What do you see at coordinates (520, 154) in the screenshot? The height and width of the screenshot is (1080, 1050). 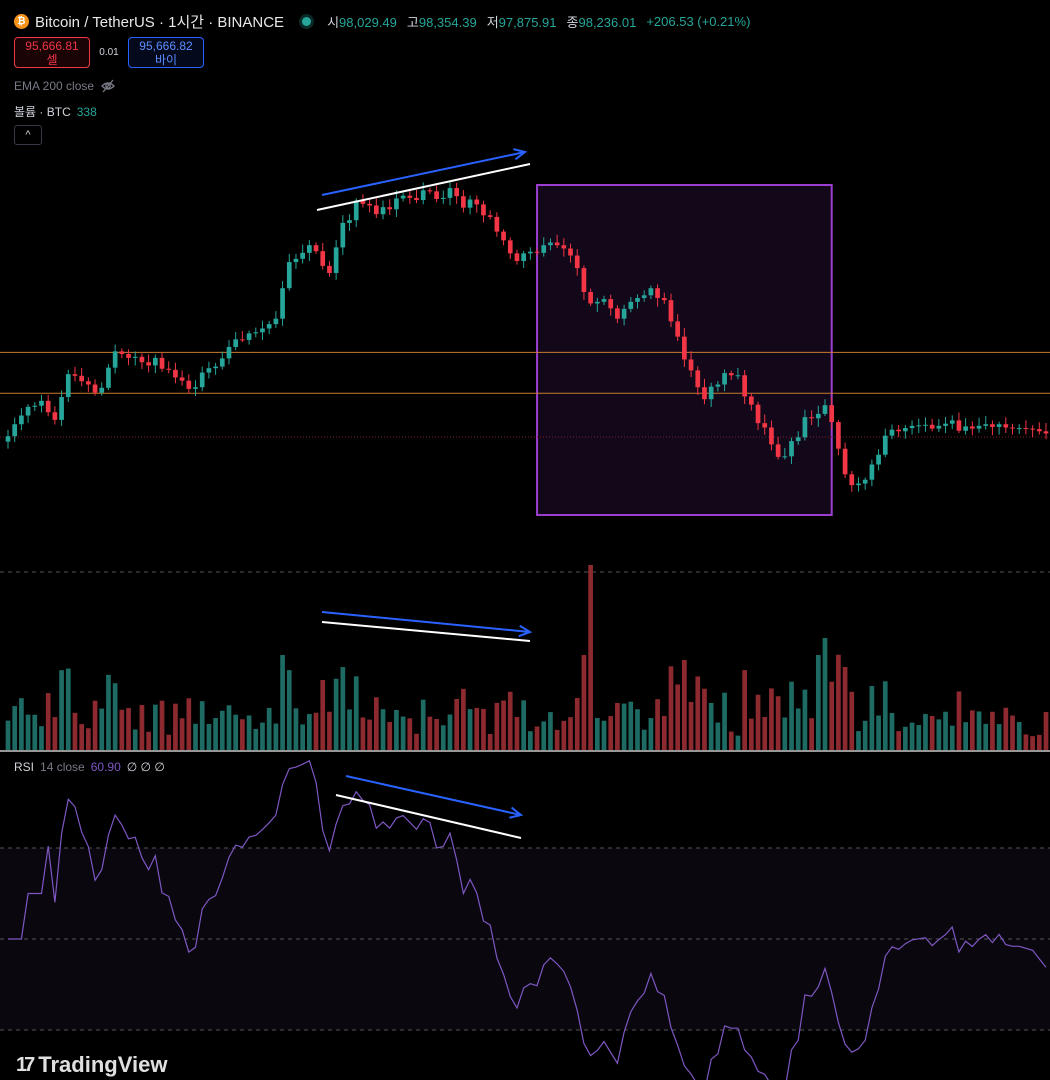 I see `price-arrow-head` at bounding box center [520, 154].